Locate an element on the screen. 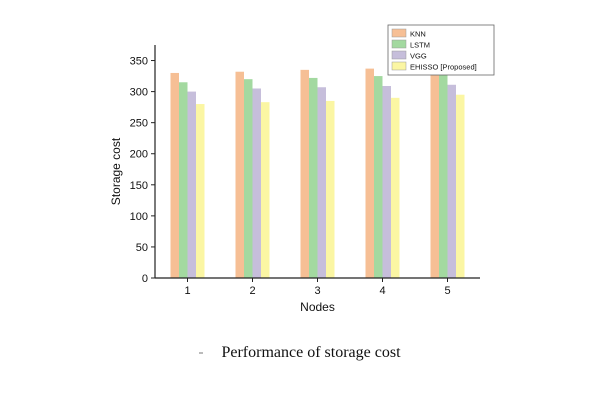  caption-mark is located at coordinates (201, 353).